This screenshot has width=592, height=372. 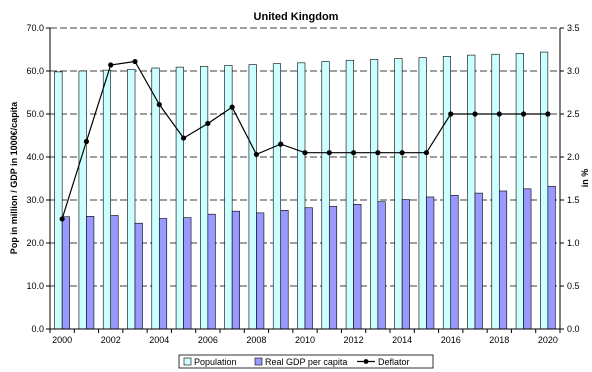 What do you see at coordinates (573, 157) in the screenshot?
I see `y-tick-label-right: 2.0` at bounding box center [573, 157].